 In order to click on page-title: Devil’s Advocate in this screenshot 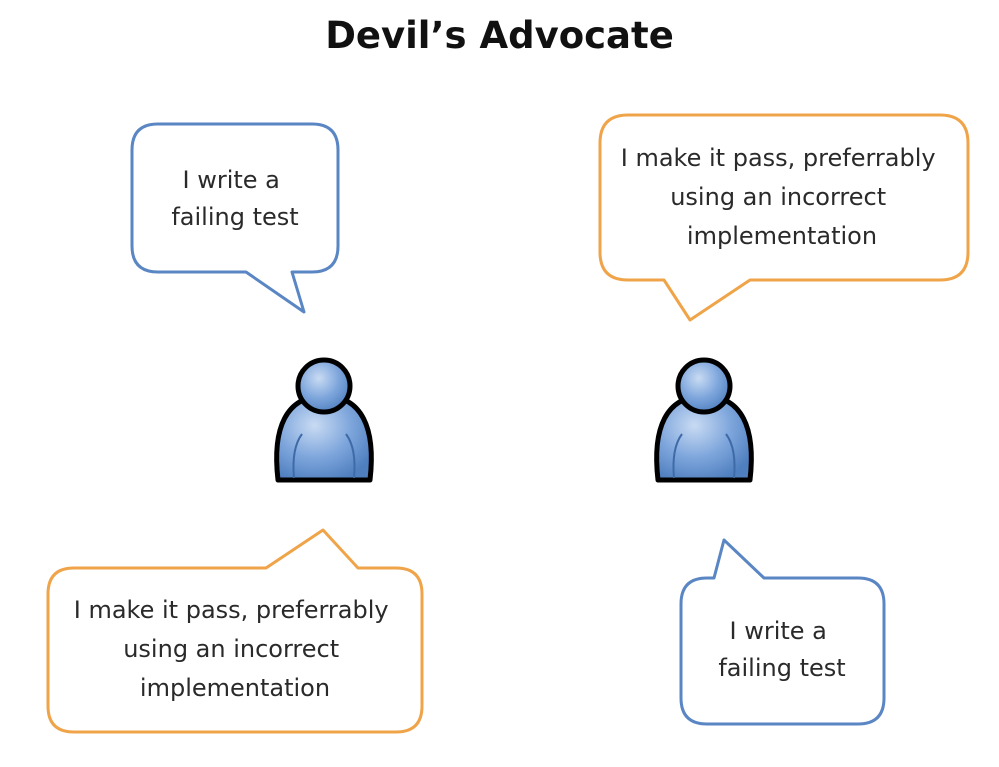, I will do `click(499, 35)`.